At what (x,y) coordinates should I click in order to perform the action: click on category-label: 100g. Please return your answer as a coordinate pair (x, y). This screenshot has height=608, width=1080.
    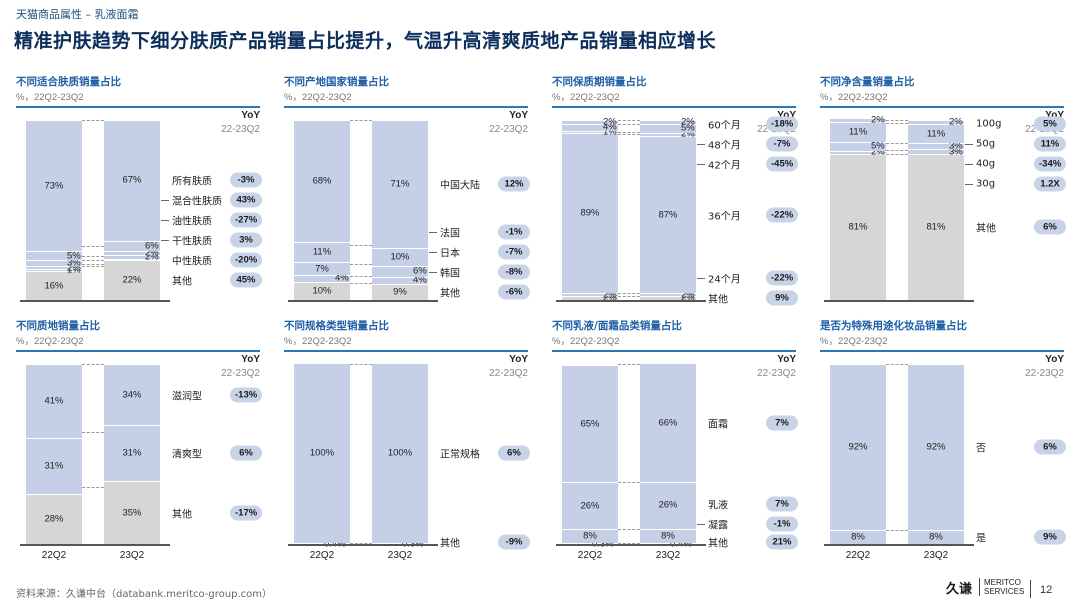
    Looking at the image, I should click on (989, 124).